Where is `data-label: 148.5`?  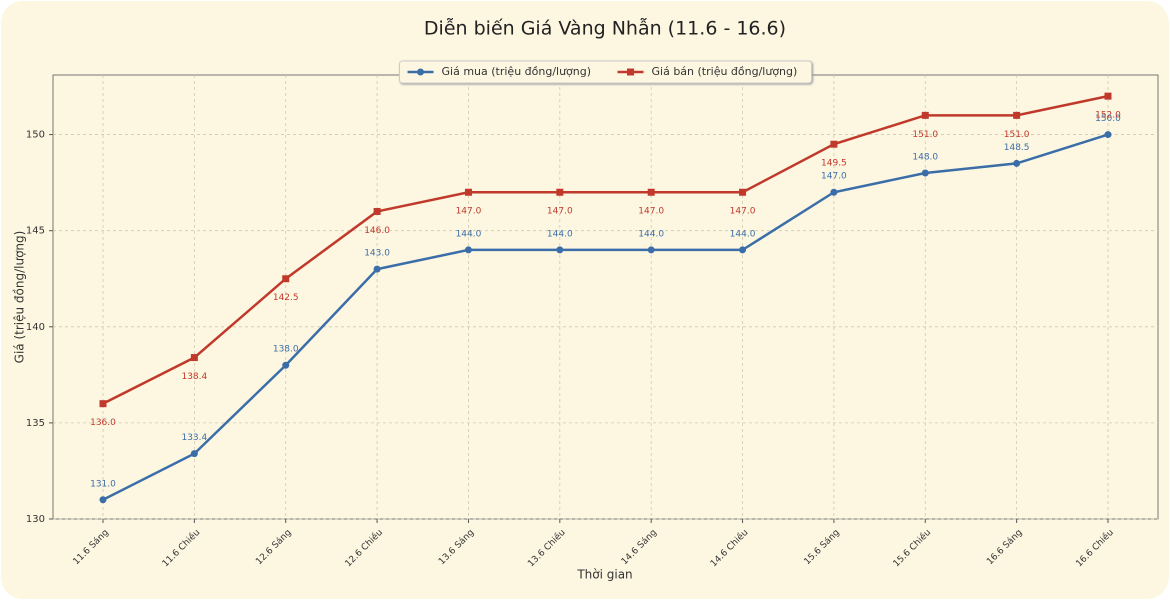
data-label: 148.5 is located at coordinates (1017, 148).